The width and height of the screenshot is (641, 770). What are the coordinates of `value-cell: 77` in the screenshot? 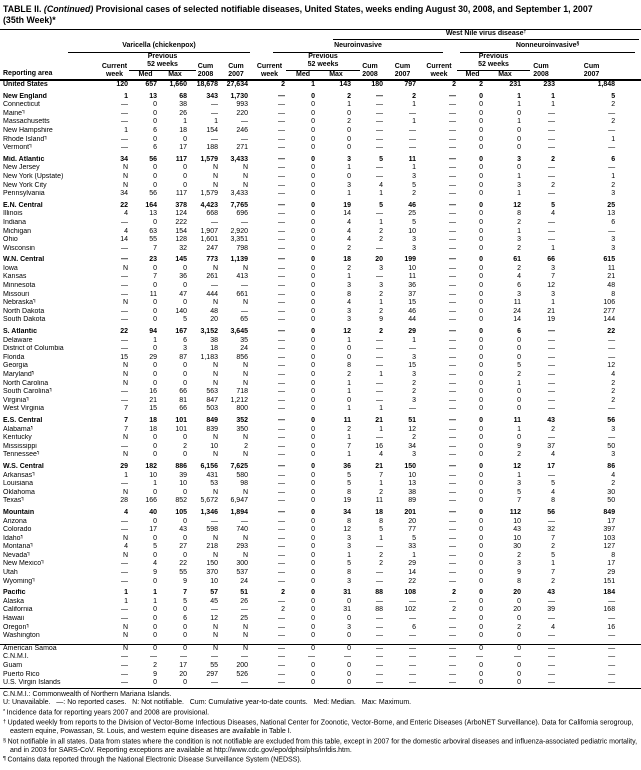 It's located at (412, 530).